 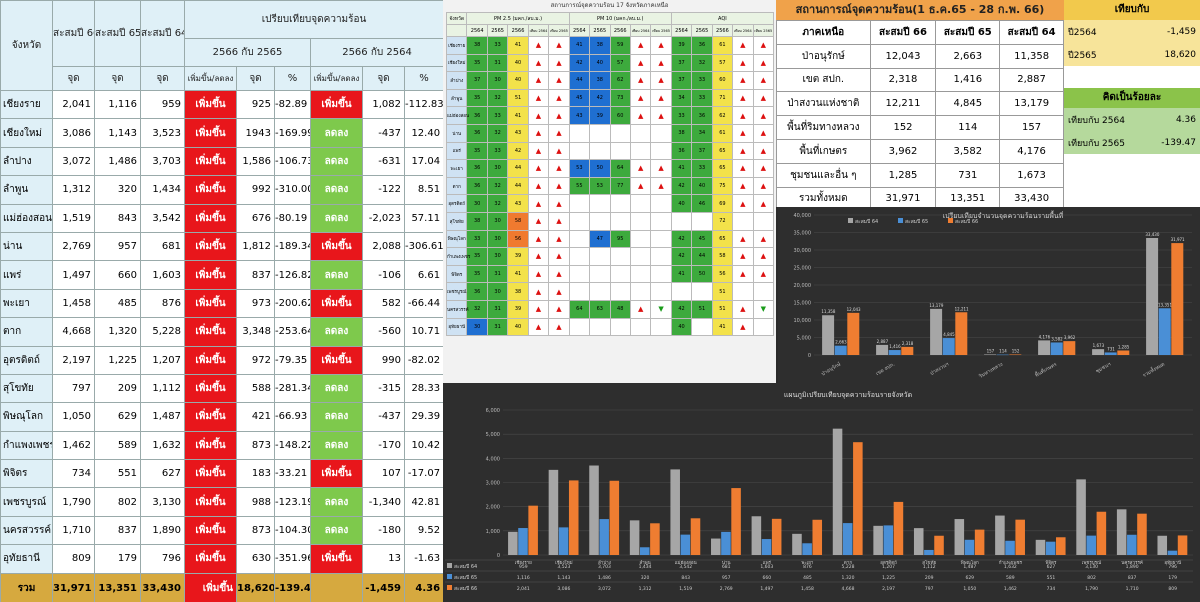 What do you see at coordinates (493, 411) in the screenshot?
I see `y-tick-label: 6,000` at bounding box center [493, 411].